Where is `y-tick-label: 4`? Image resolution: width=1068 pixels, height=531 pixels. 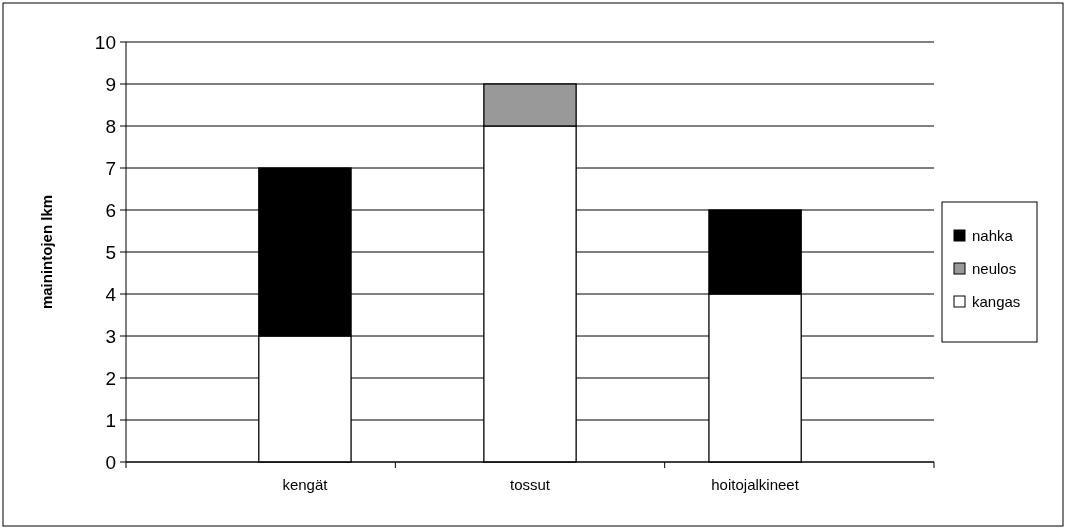 y-tick-label: 4 is located at coordinates (111, 294).